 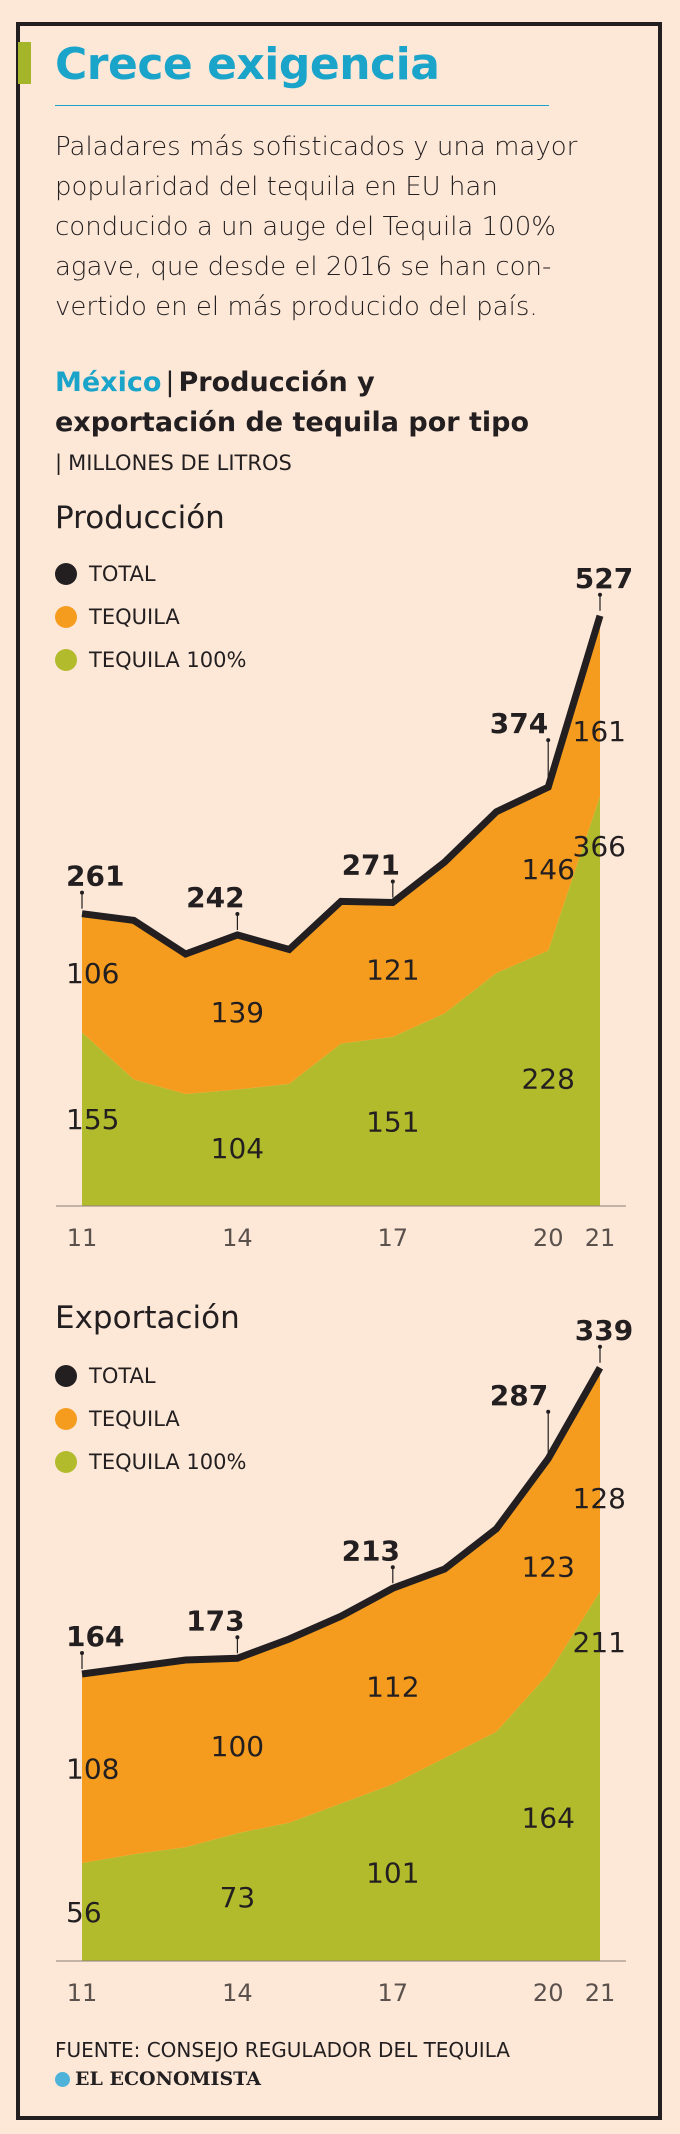 I want to click on units-text: MILLONES DE LITROS, so click(x=180, y=463).